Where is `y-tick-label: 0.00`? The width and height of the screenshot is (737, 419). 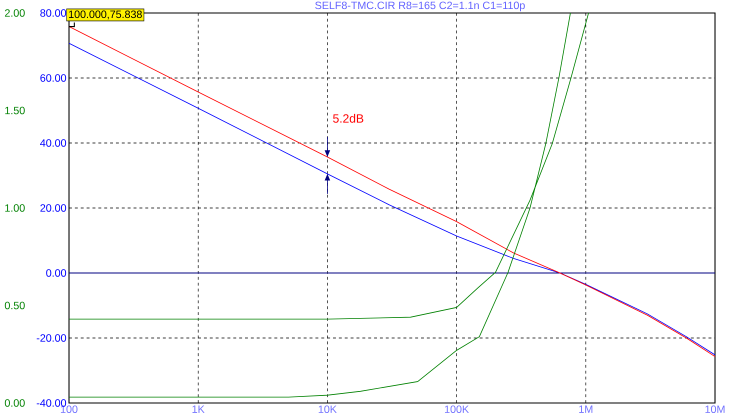 y-tick-label: 0.00 is located at coordinates (56, 273).